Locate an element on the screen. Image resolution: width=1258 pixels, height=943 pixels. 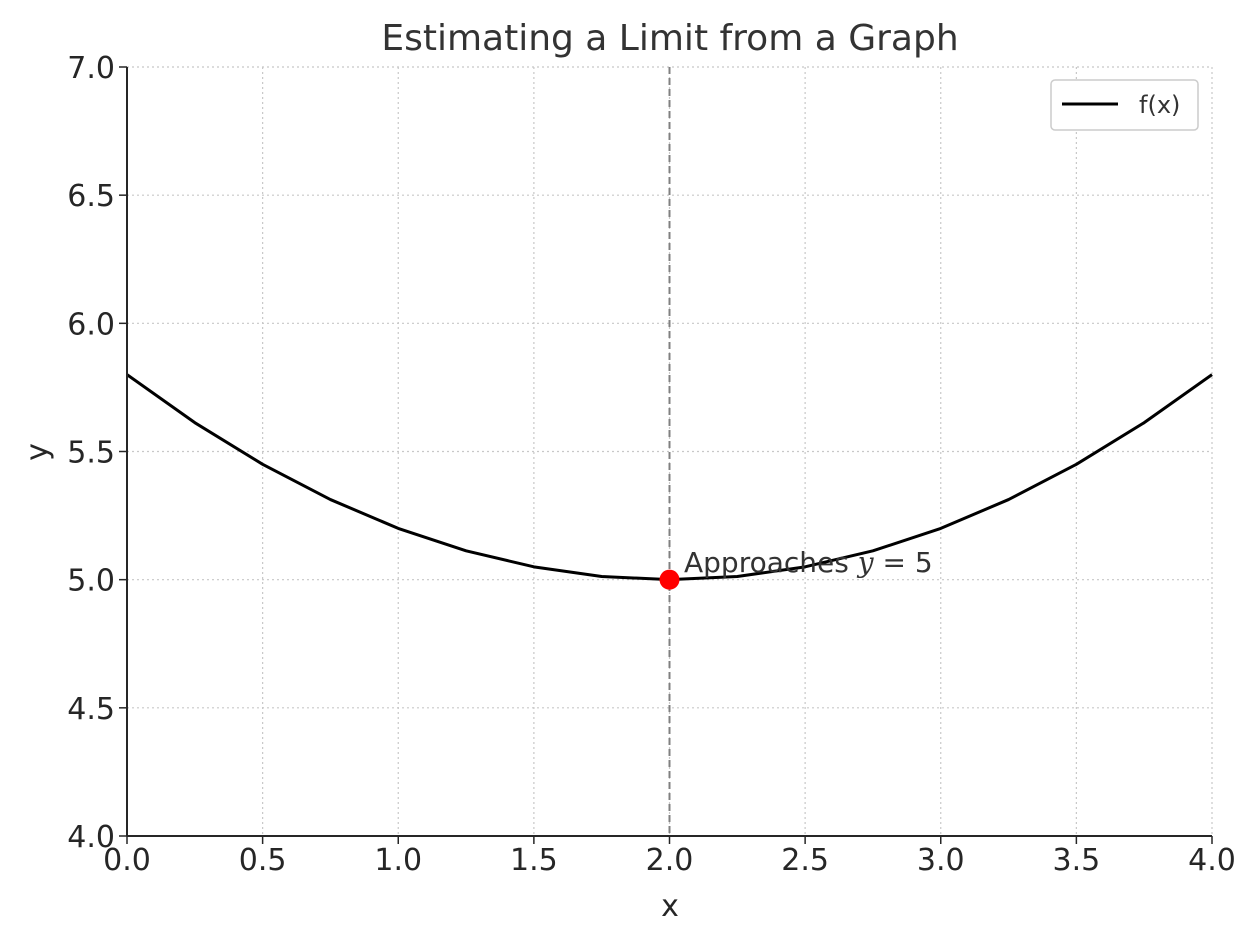
x-tick-label: 1.5 is located at coordinates (534, 860).